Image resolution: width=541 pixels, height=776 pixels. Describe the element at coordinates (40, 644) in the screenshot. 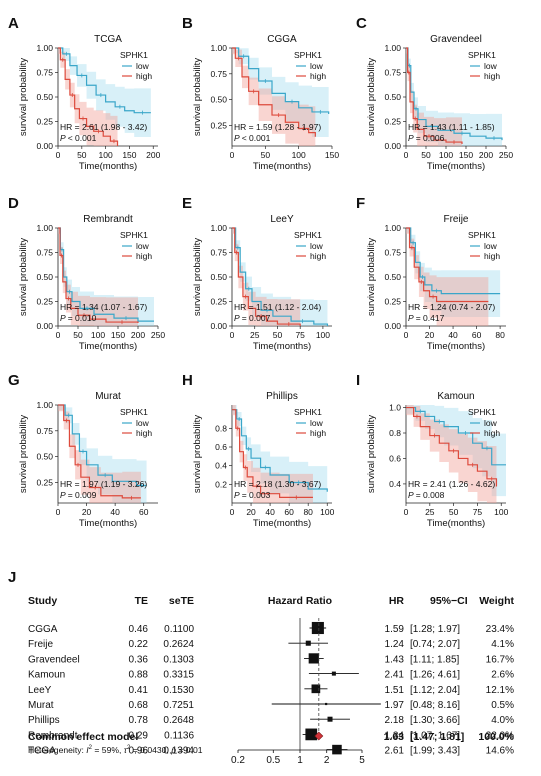

I see `study-name: Freije` at that location.